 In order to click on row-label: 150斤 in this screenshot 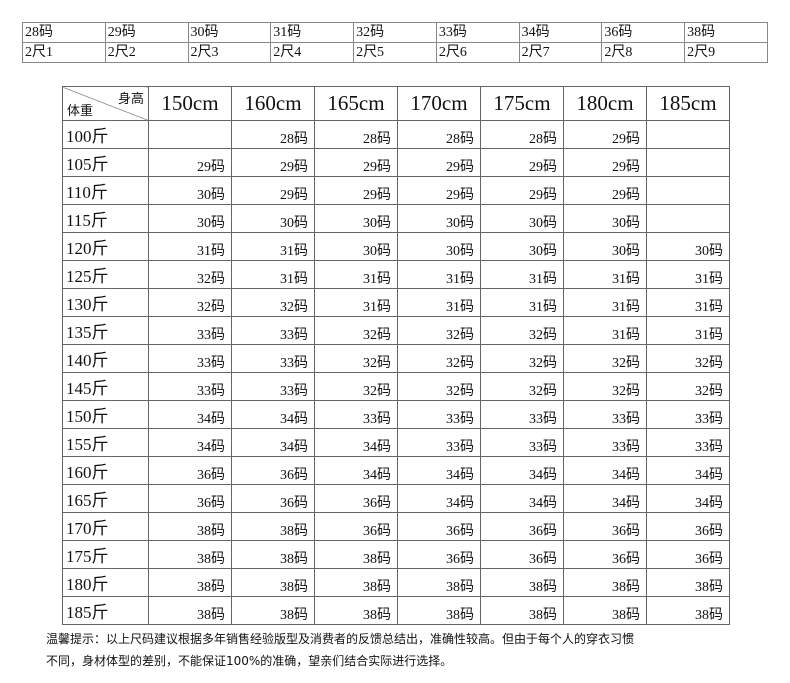, I will do `click(105, 414)`.